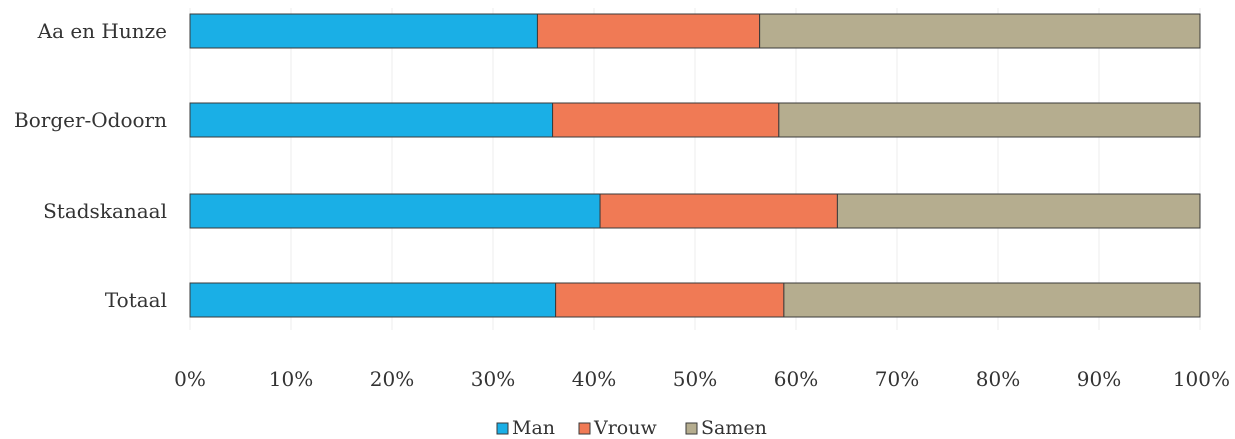 The height and width of the screenshot is (439, 1235). What do you see at coordinates (136, 300) in the screenshot?
I see `category-label: Totaal` at bounding box center [136, 300].